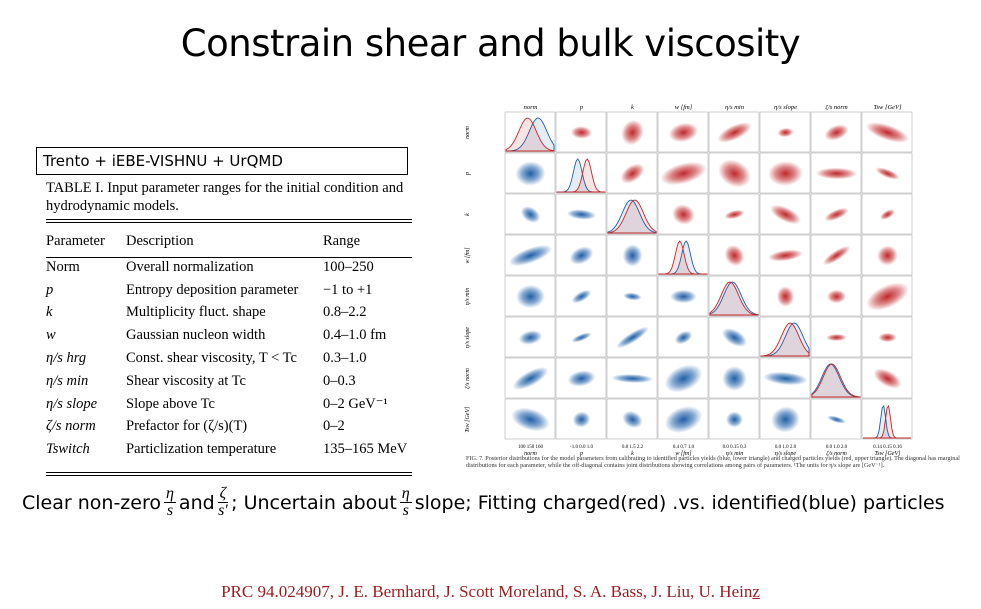 The image size is (981, 609). I want to click on range-cell: 0.3–1.0, so click(345, 358).